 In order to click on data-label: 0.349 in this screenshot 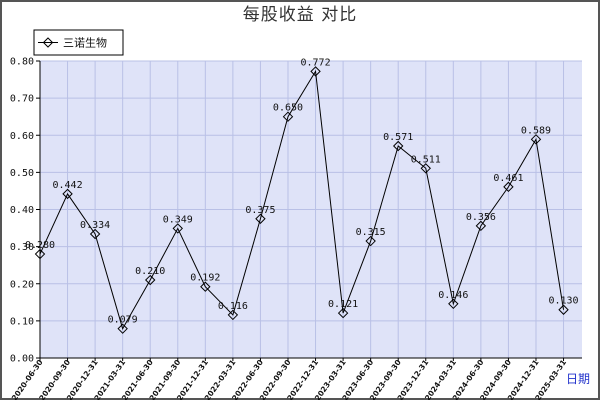, I will do `click(178, 219)`.